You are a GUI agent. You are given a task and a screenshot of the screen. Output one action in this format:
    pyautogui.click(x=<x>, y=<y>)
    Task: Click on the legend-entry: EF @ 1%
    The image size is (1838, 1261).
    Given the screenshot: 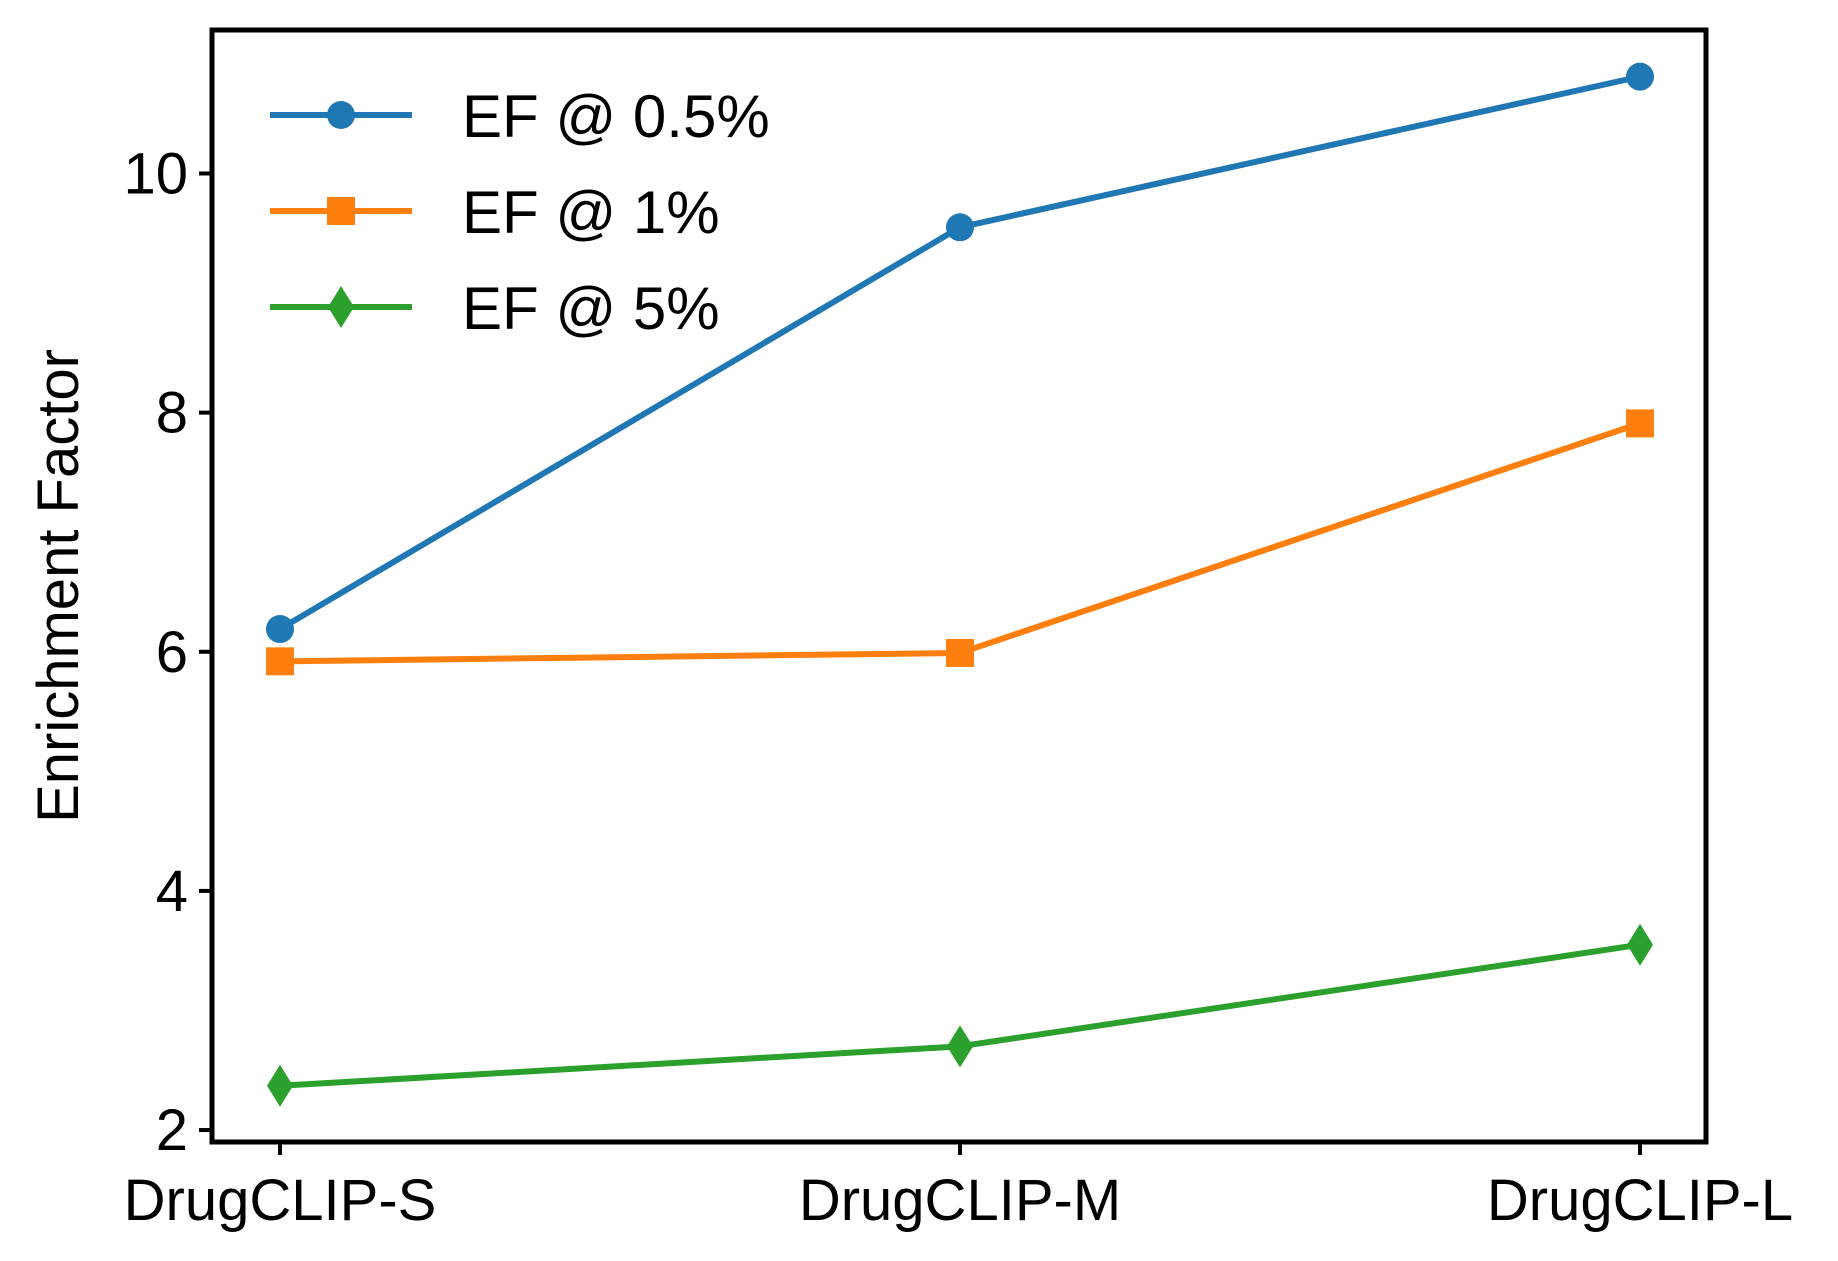 What is the action you would take?
    pyautogui.click(x=495, y=212)
    